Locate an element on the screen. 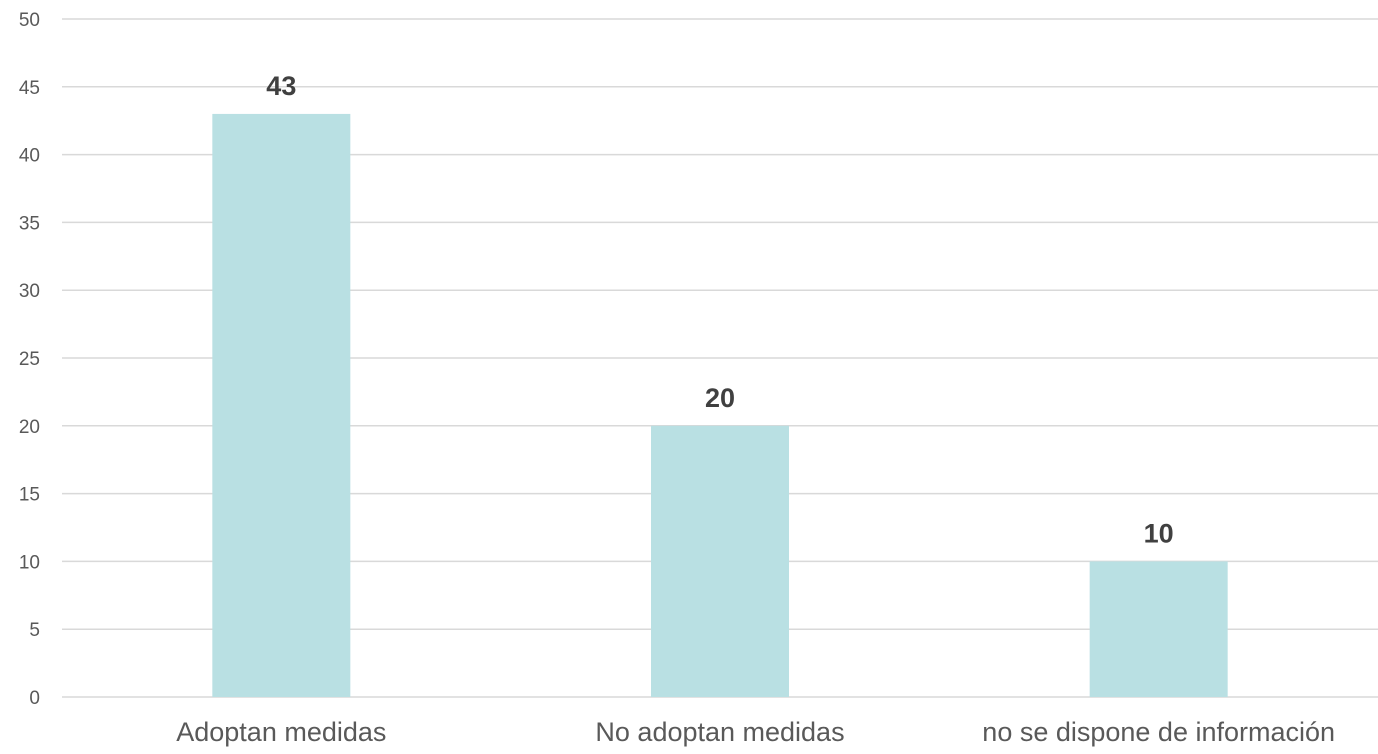  y-tick-label: 50 is located at coordinates (29, 20).